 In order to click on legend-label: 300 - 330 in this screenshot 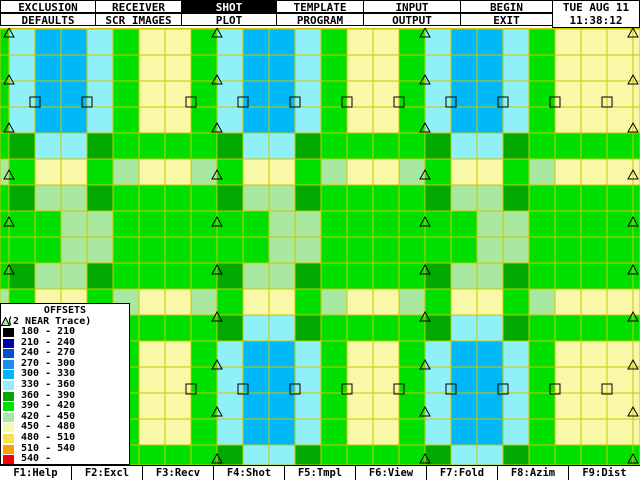, I will do `click(48, 374)`.